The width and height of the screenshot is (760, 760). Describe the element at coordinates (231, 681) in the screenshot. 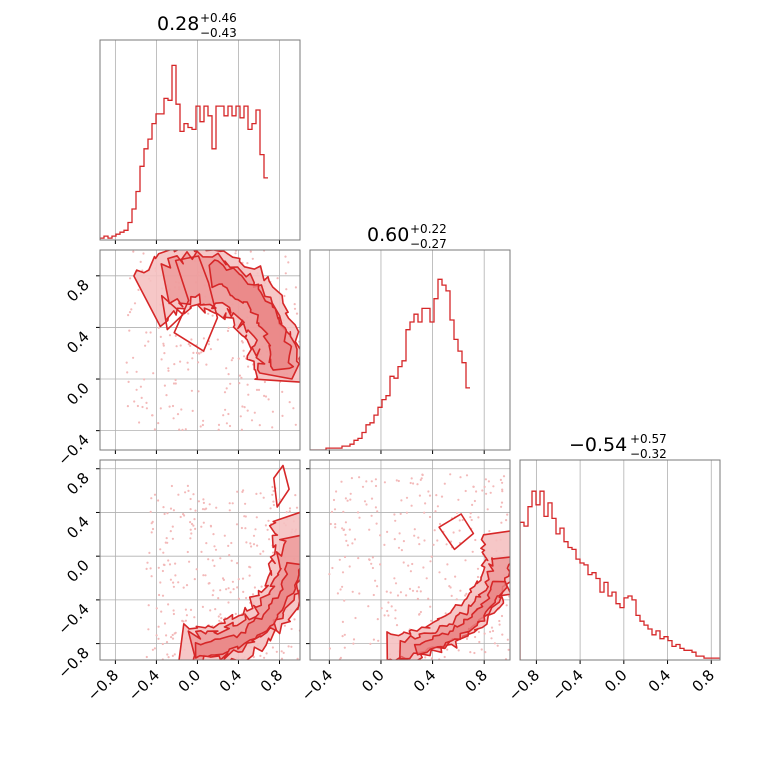

I see `tick-label-x-param-0: 0.4` at that location.